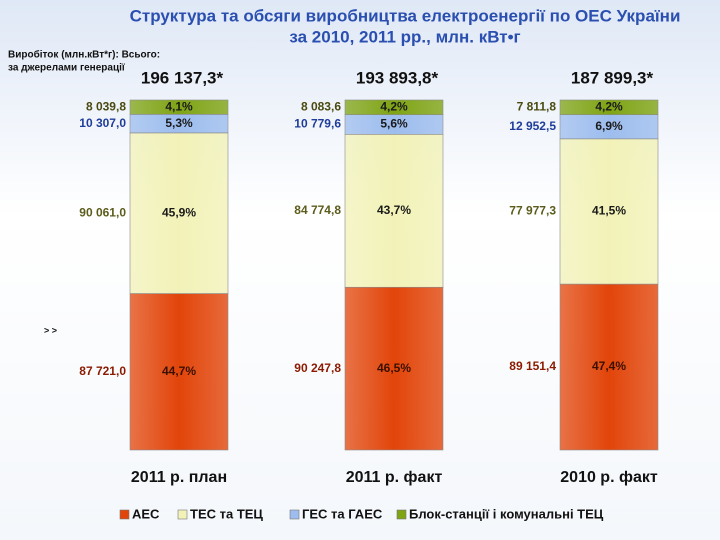 The width and height of the screenshot is (720, 540). I want to click on legend-label: ГЕС та ГАЕС, so click(342, 513).